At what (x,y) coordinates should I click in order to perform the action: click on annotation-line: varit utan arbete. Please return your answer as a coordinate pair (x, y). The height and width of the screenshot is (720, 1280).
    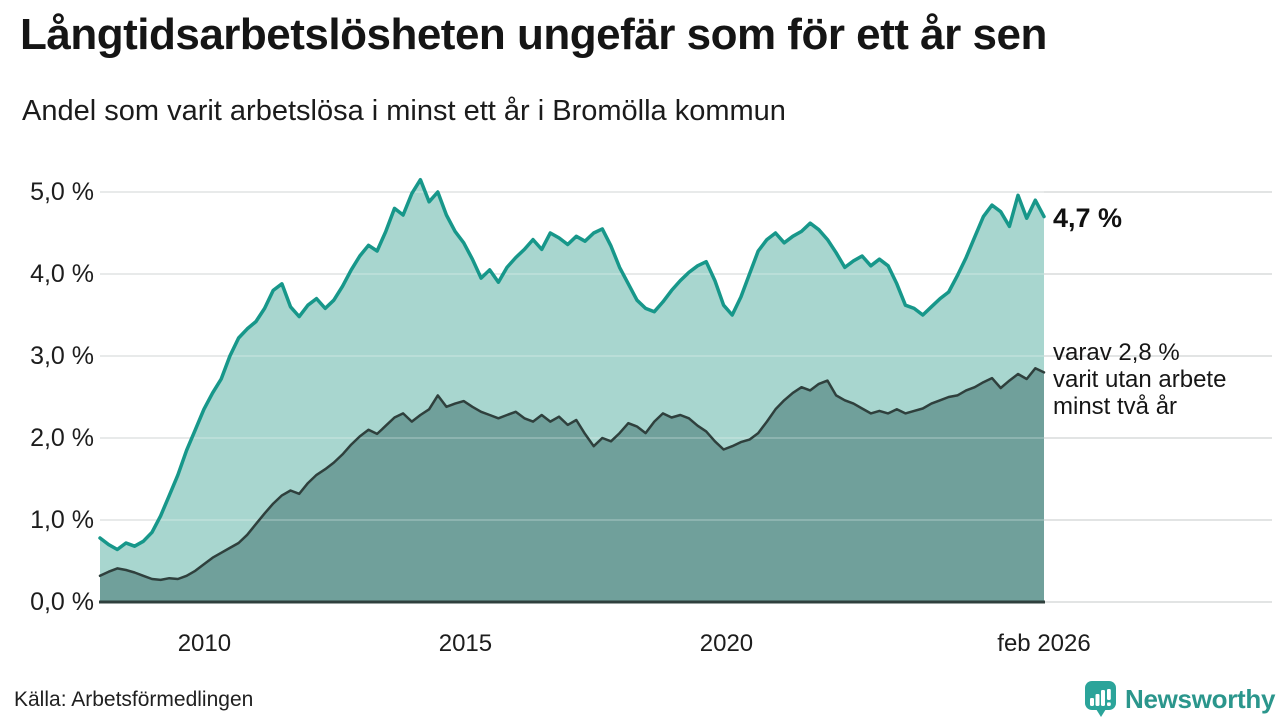
    Looking at the image, I should click on (1140, 379).